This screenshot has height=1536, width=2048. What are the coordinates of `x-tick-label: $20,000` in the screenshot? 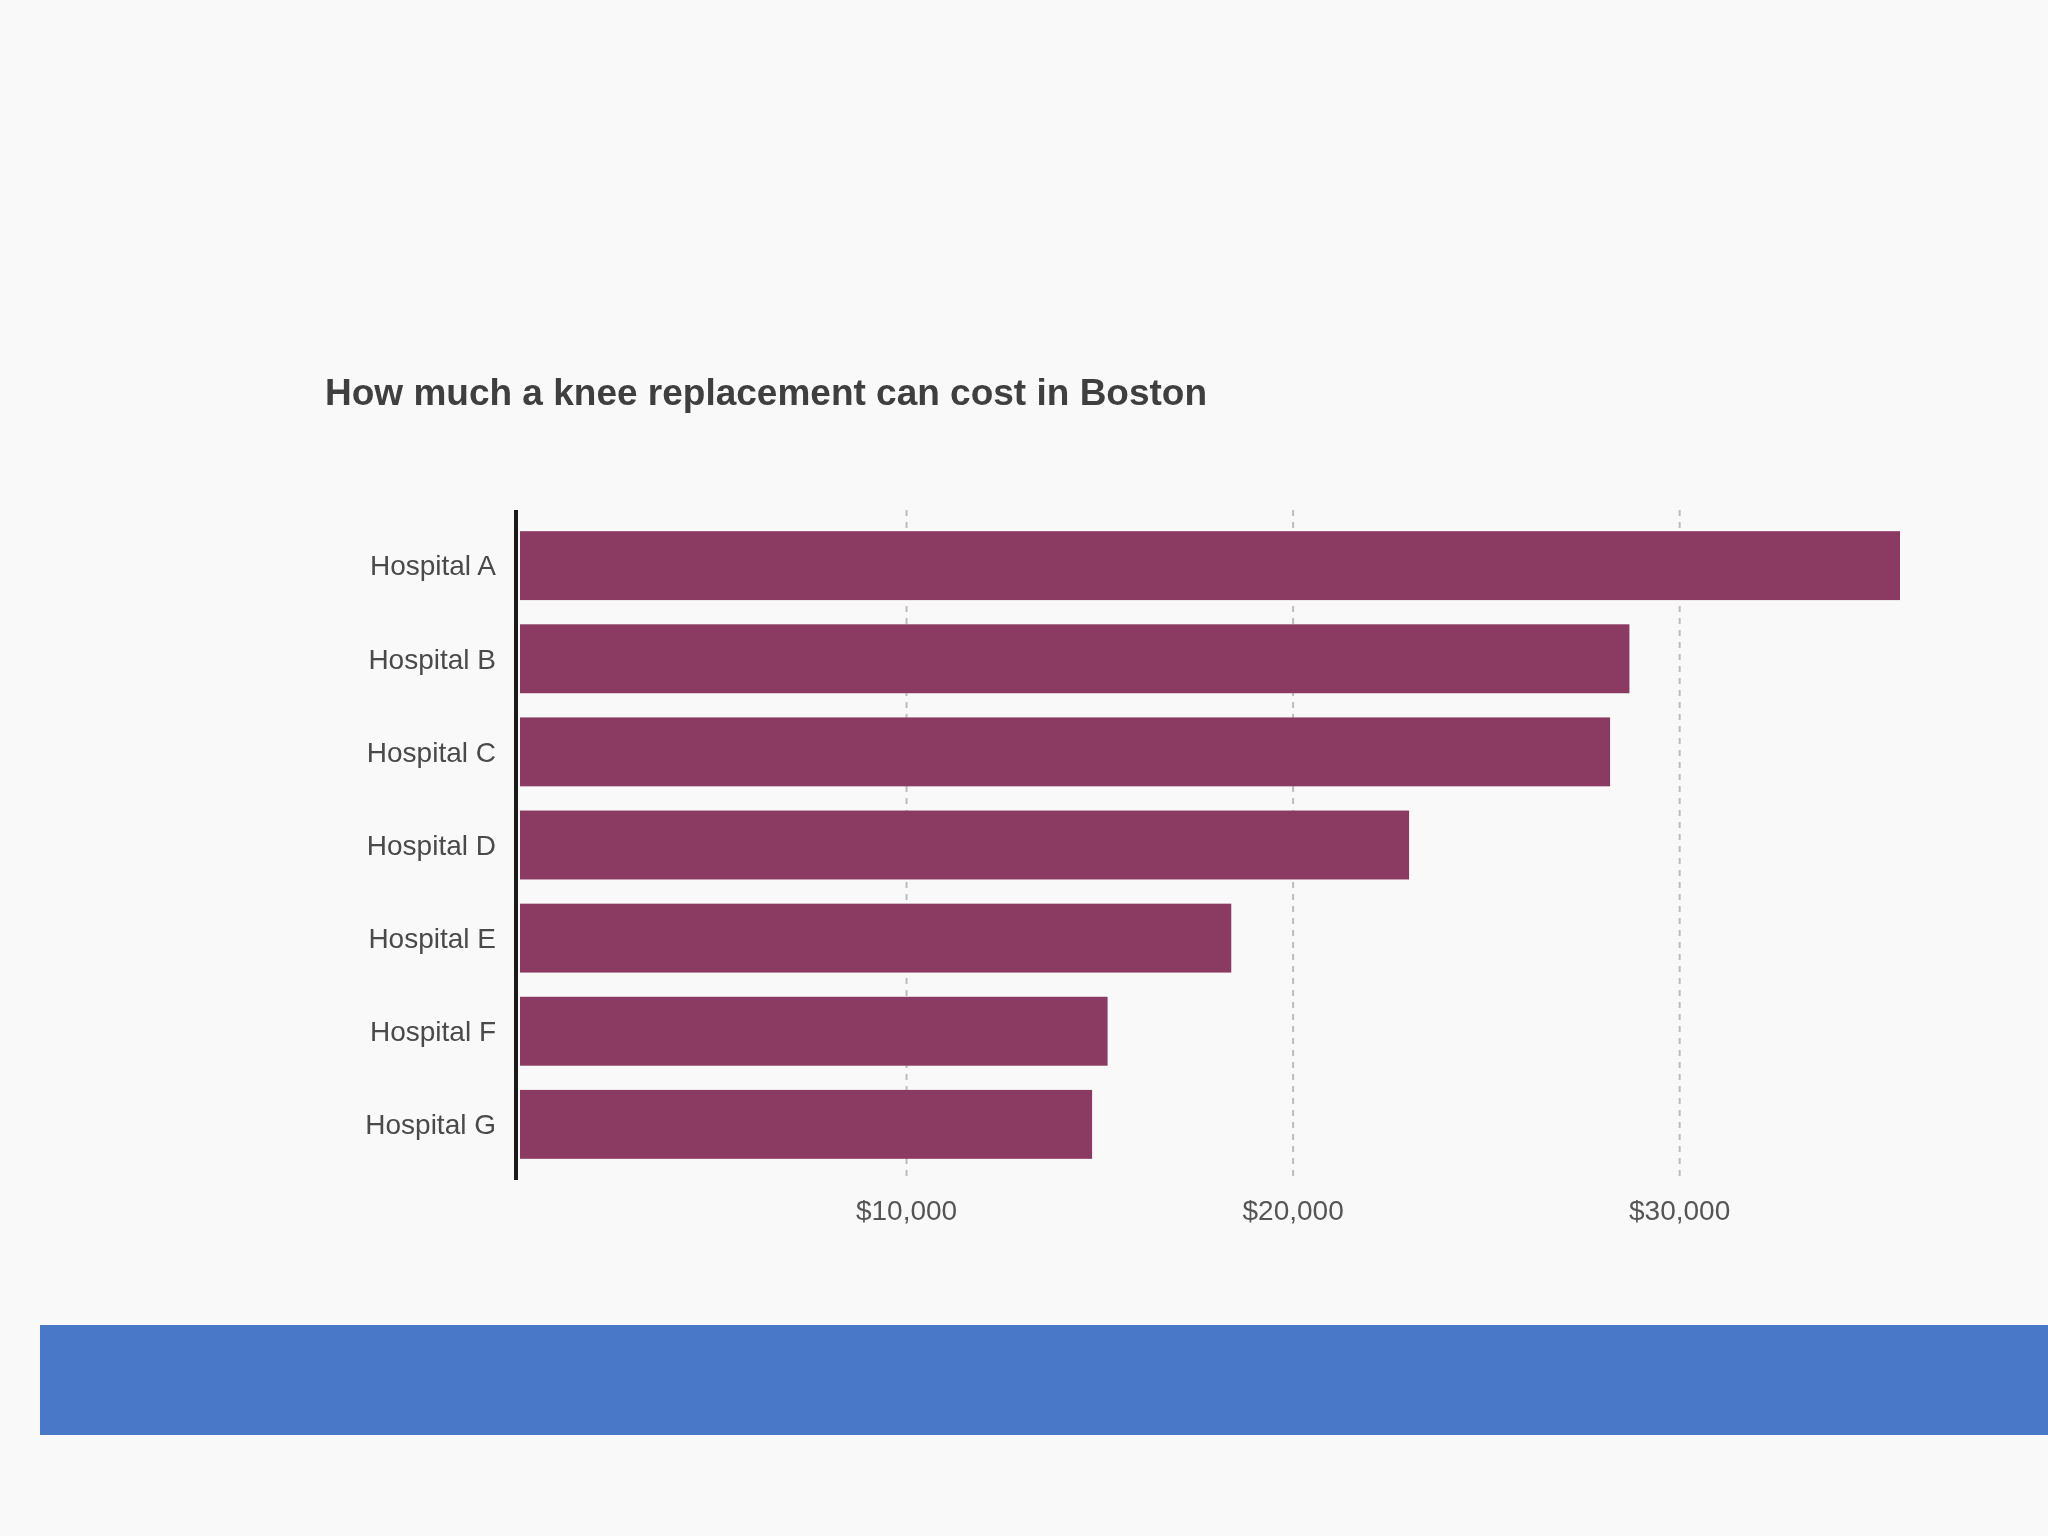 It's located at (1293, 1210).